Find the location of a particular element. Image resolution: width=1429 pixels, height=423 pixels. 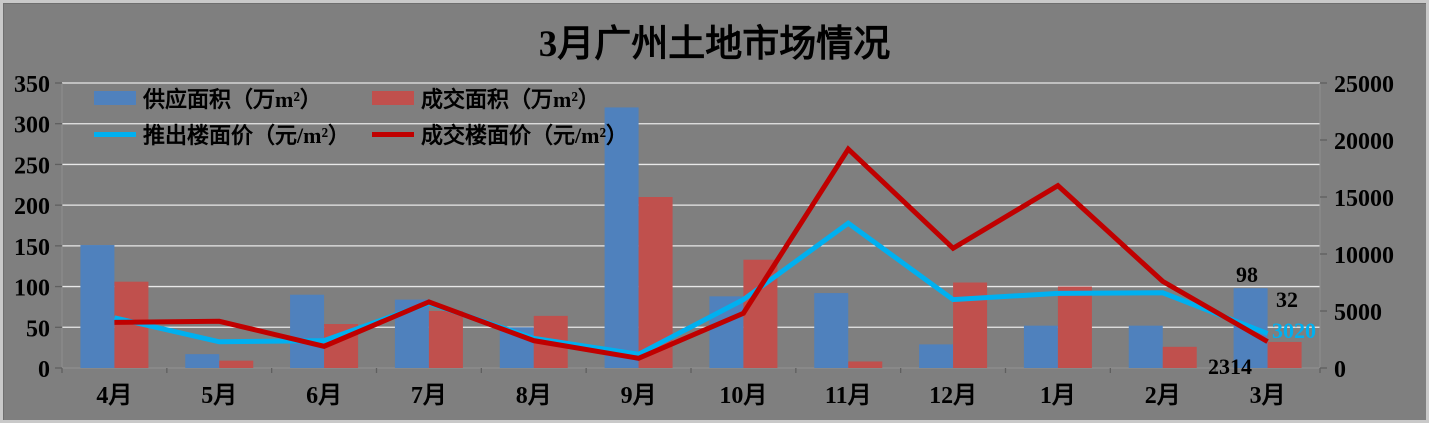

supply-area-bar-5月 is located at coordinates (202, 361).